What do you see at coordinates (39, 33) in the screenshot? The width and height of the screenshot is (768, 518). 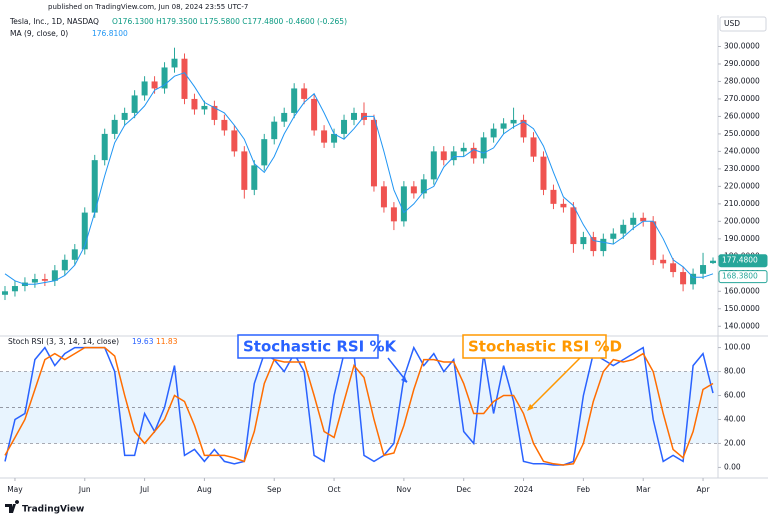 I see `legend-label: MA (9, close, 0)` at bounding box center [39, 33].